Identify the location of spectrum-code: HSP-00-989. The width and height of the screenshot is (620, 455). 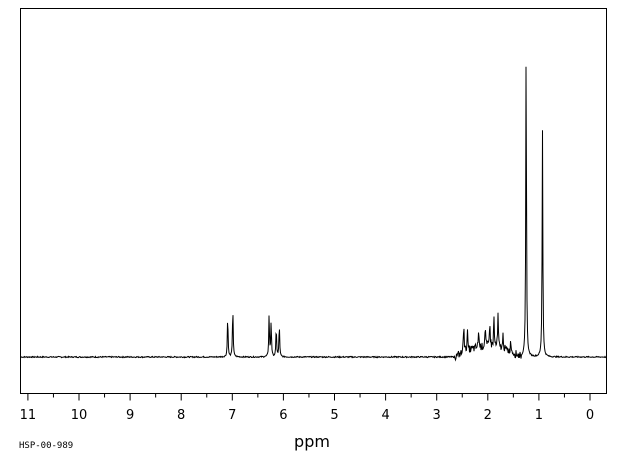
(46, 446).